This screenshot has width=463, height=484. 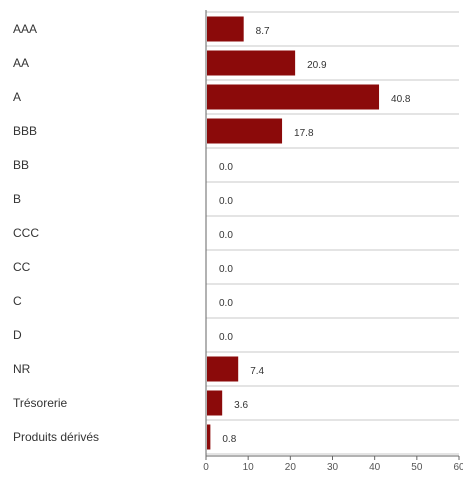 I want to click on value-label: 8.7, so click(x=263, y=31).